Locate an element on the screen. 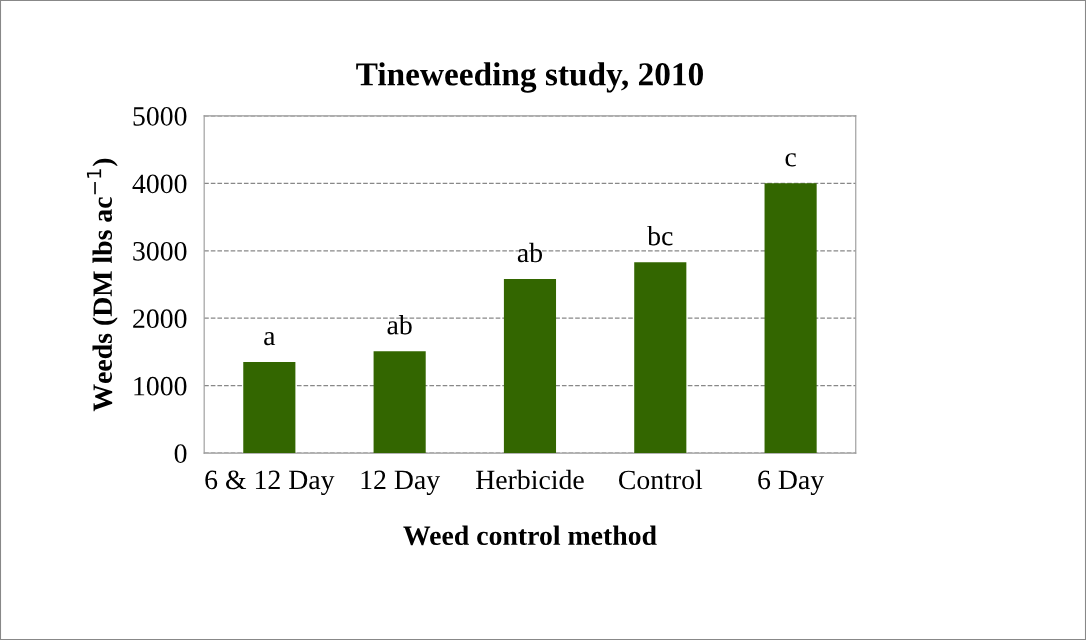 The width and height of the screenshot is (1086, 640). y-tick-label: 4000 is located at coordinates (159, 184).